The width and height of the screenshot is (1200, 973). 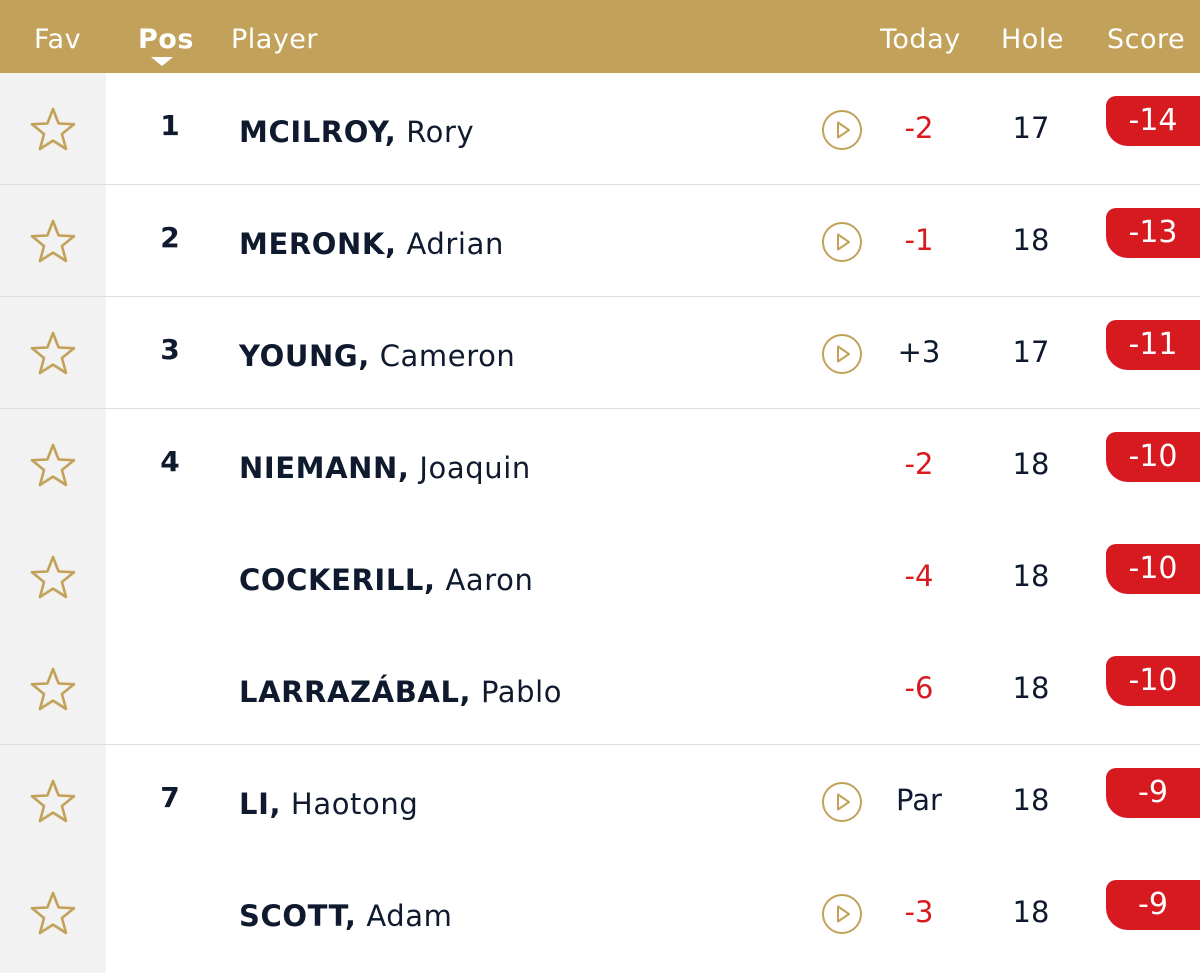 I want to click on today-score: +3, so click(x=919, y=352).